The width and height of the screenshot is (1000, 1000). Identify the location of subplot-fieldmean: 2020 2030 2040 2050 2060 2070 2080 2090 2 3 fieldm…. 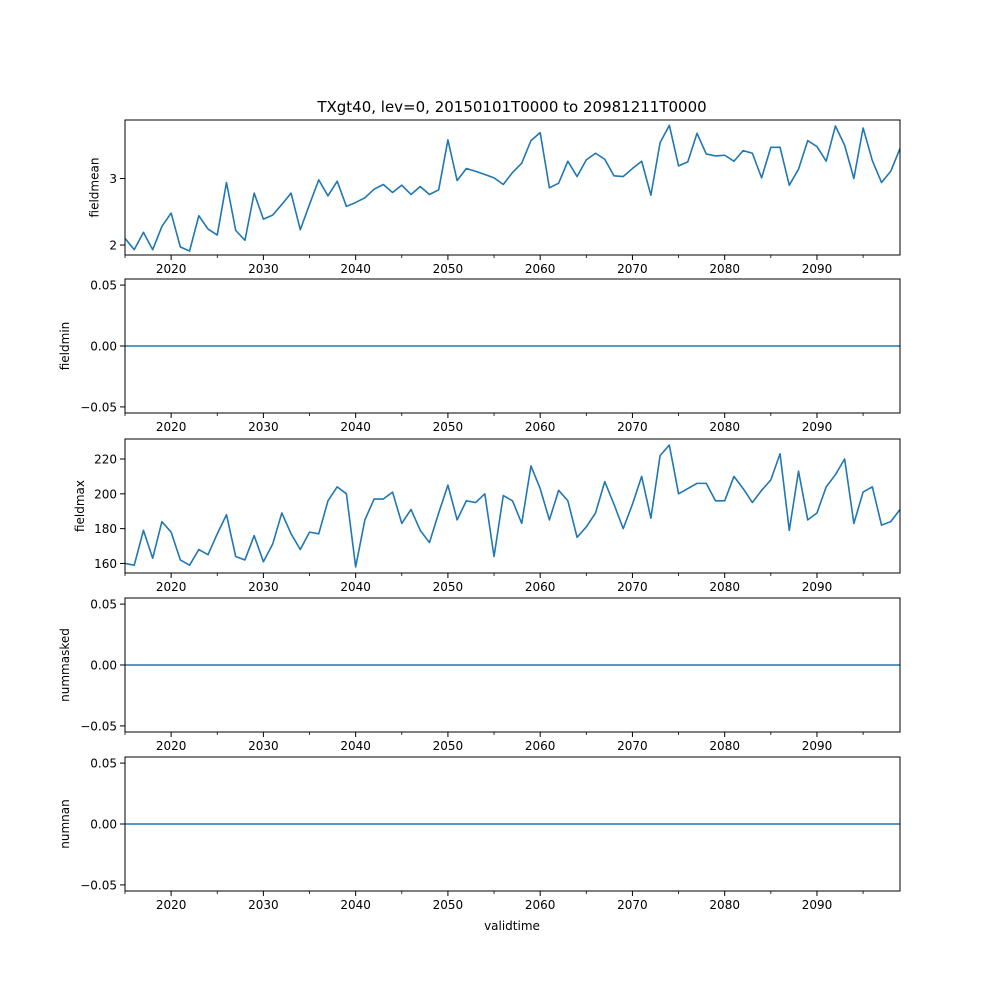
(494, 197).